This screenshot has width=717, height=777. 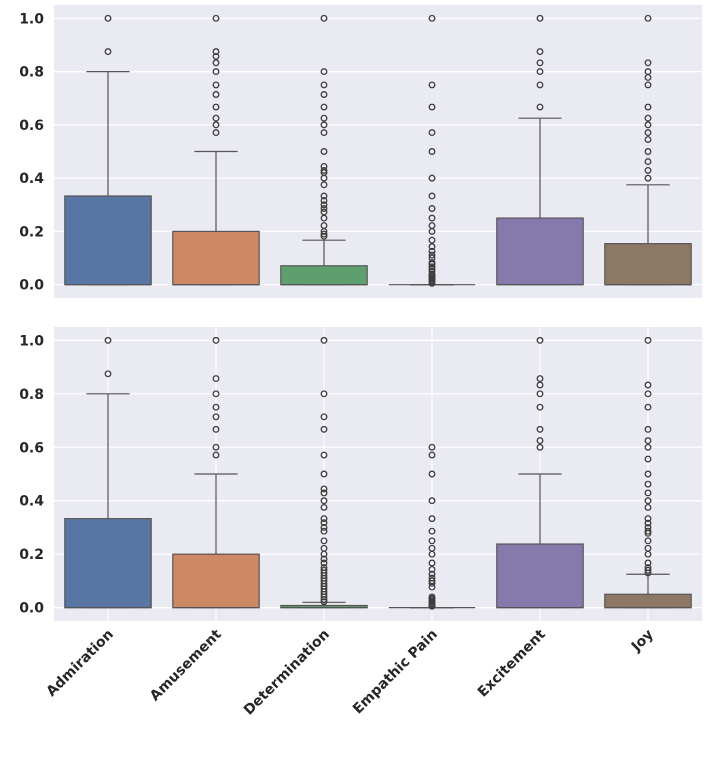 I want to click on y-tick-label: 0.0, so click(x=31, y=609).